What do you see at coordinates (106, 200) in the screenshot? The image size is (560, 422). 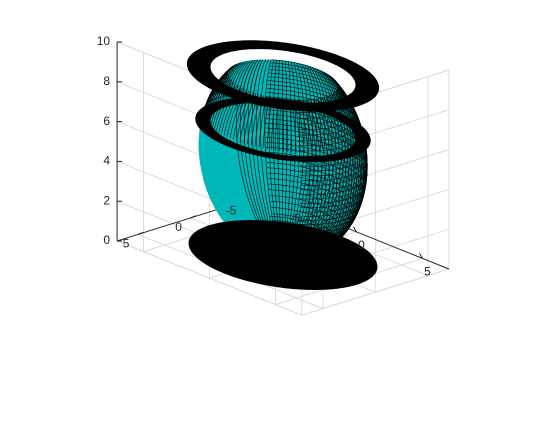 I see `z-tick-label: 2` at bounding box center [106, 200].